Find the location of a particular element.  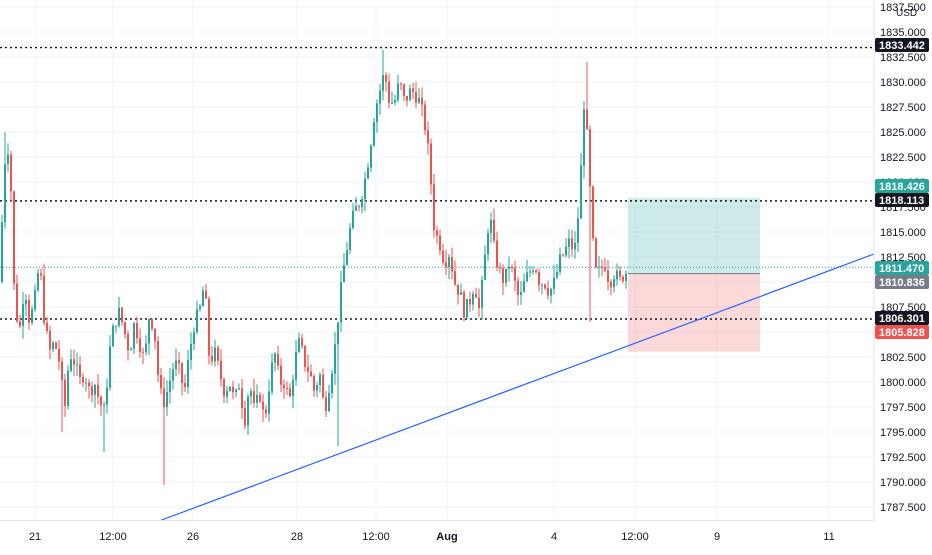

loss-zone is located at coordinates (694, 312).